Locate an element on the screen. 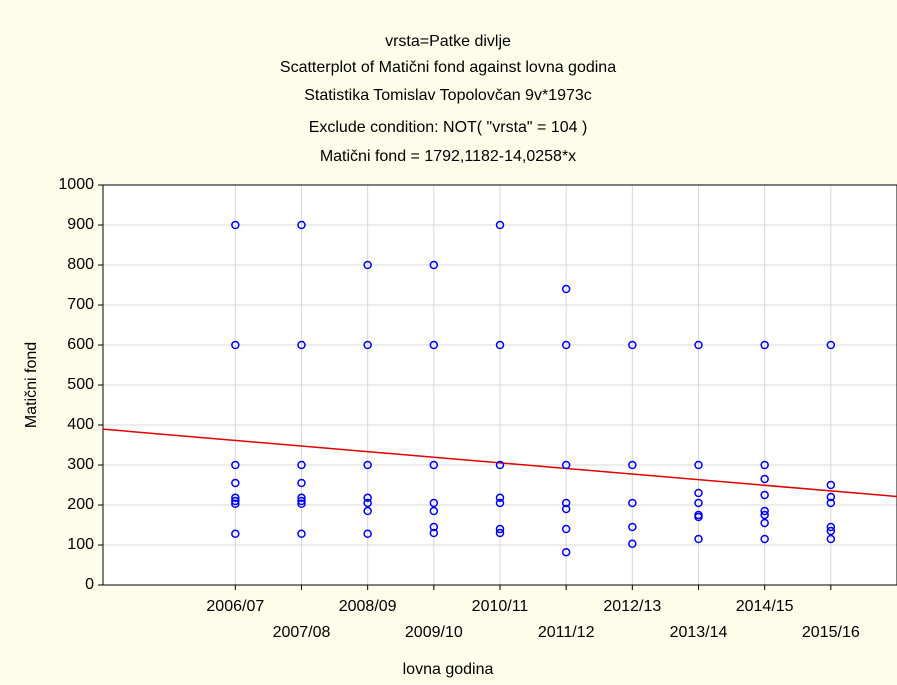  x-tick-label: 2014/15 is located at coordinates (765, 606).